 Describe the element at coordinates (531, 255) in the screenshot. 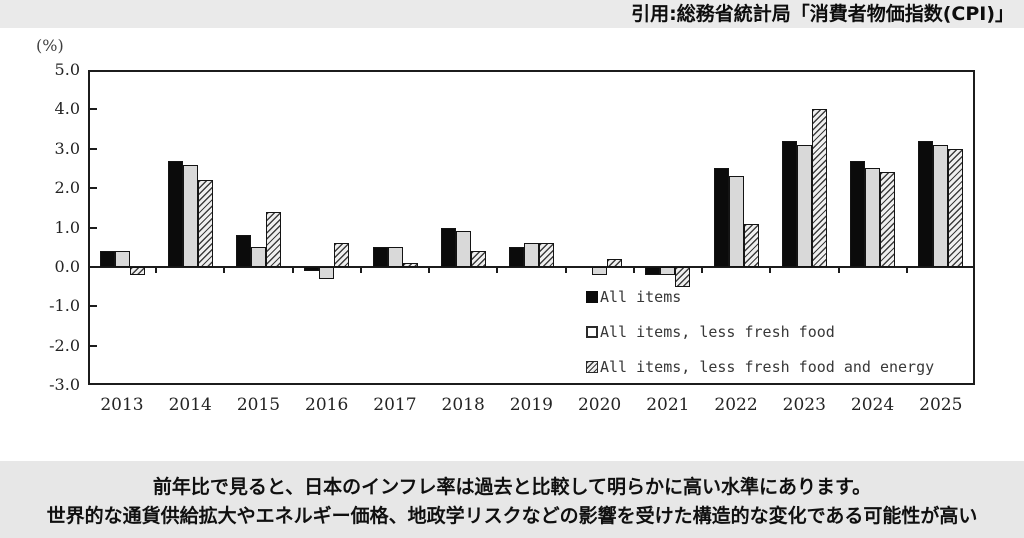

I see `bar-2019-series1` at that location.